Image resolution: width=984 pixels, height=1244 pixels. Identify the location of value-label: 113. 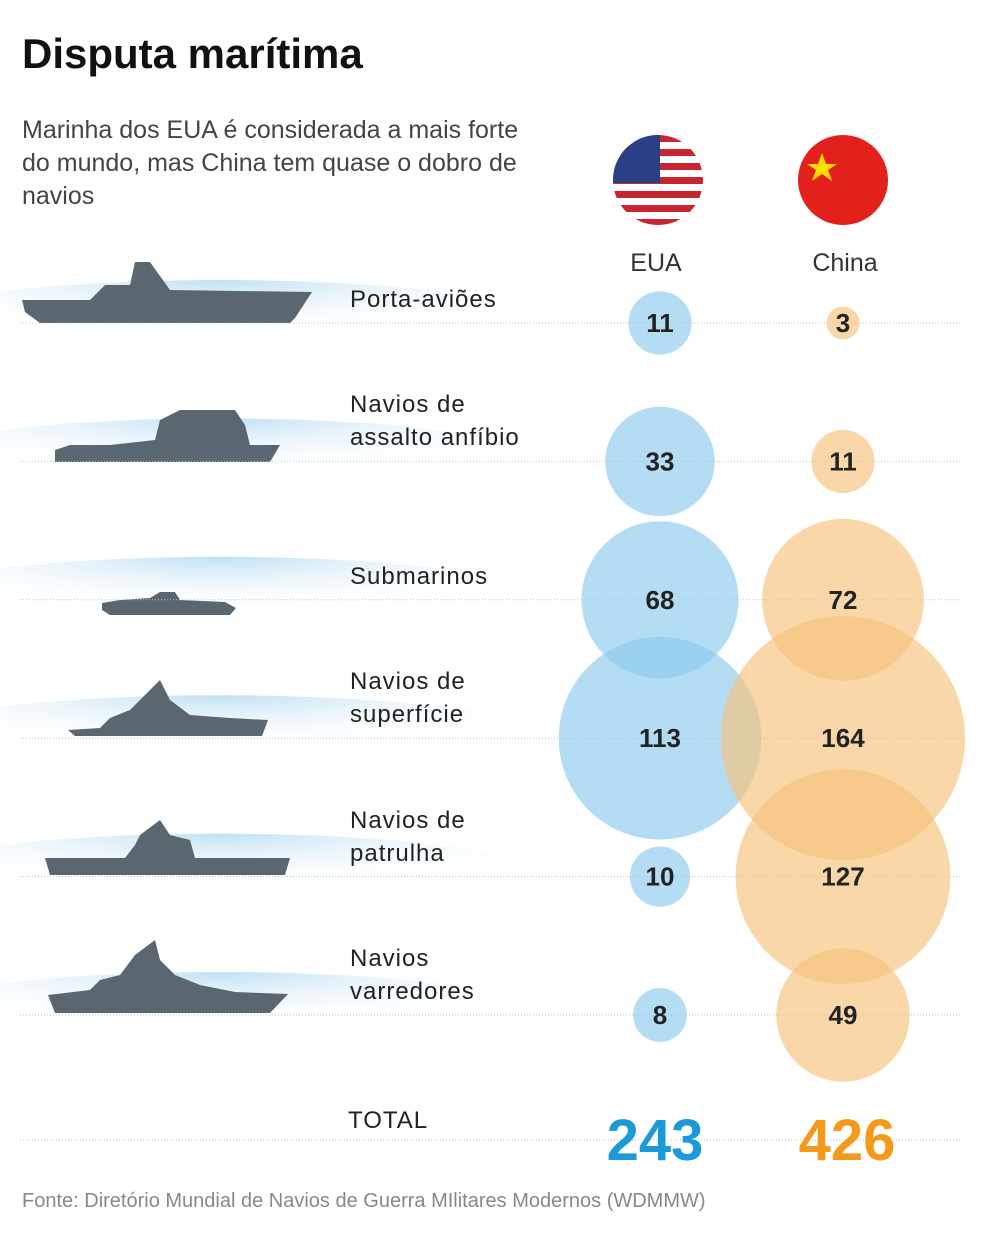
(660, 738).